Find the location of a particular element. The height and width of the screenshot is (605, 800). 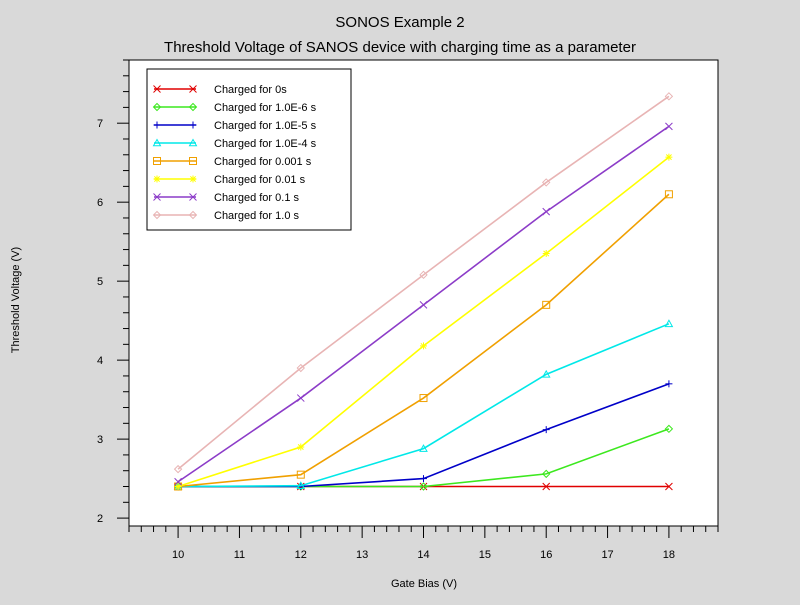

legend-box is located at coordinates (249, 149).